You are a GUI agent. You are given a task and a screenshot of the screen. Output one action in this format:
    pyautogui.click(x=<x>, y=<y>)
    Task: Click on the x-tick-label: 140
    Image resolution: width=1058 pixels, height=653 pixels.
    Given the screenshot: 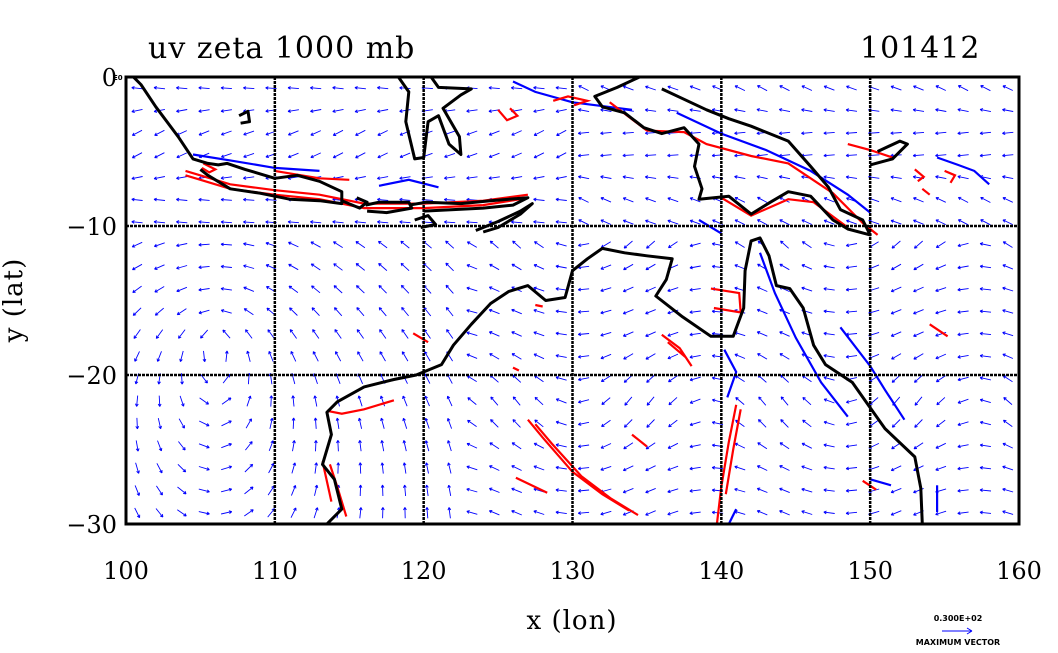 What is the action you would take?
    pyautogui.click(x=721, y=571)
    